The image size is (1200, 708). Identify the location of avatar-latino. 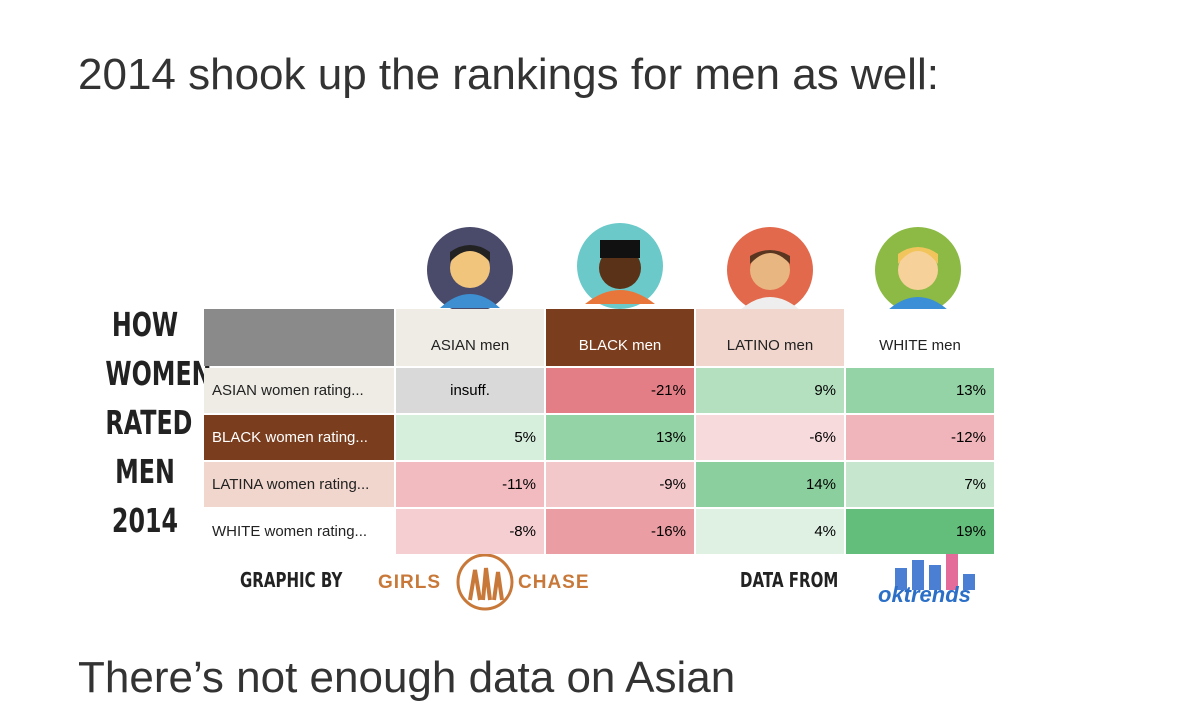
(770, 270).